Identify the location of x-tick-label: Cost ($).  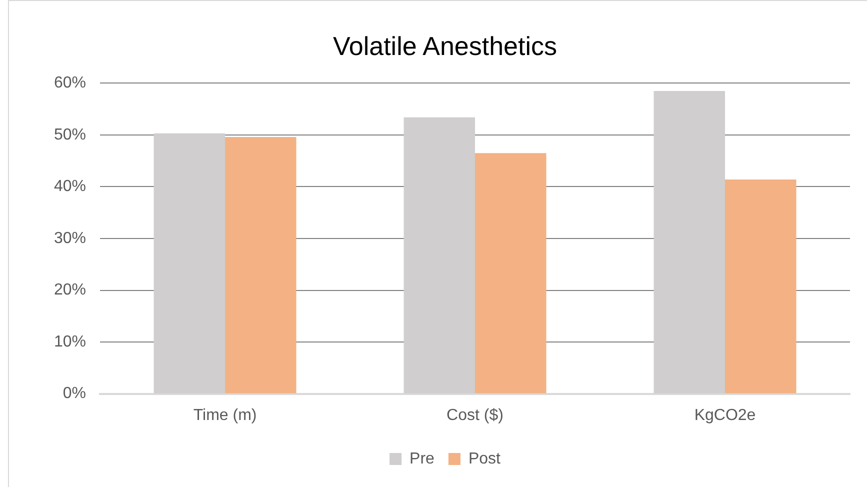
(475, 415).